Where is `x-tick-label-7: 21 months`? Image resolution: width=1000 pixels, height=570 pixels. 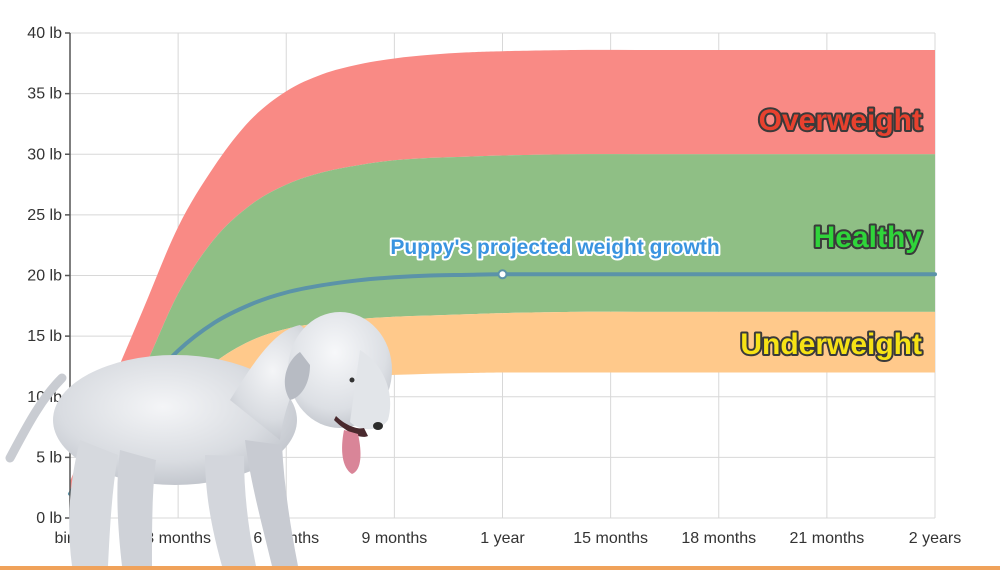 x-tick-label-7: 21 months is located at coordinates (827, 538).